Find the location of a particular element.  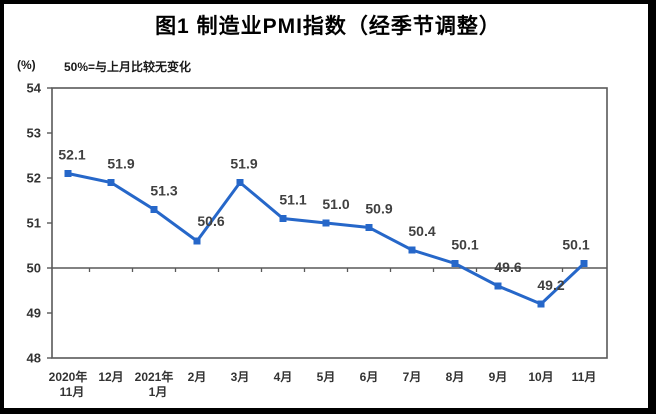

data-point-label: 49.6 is located at coordinates (507, 267).